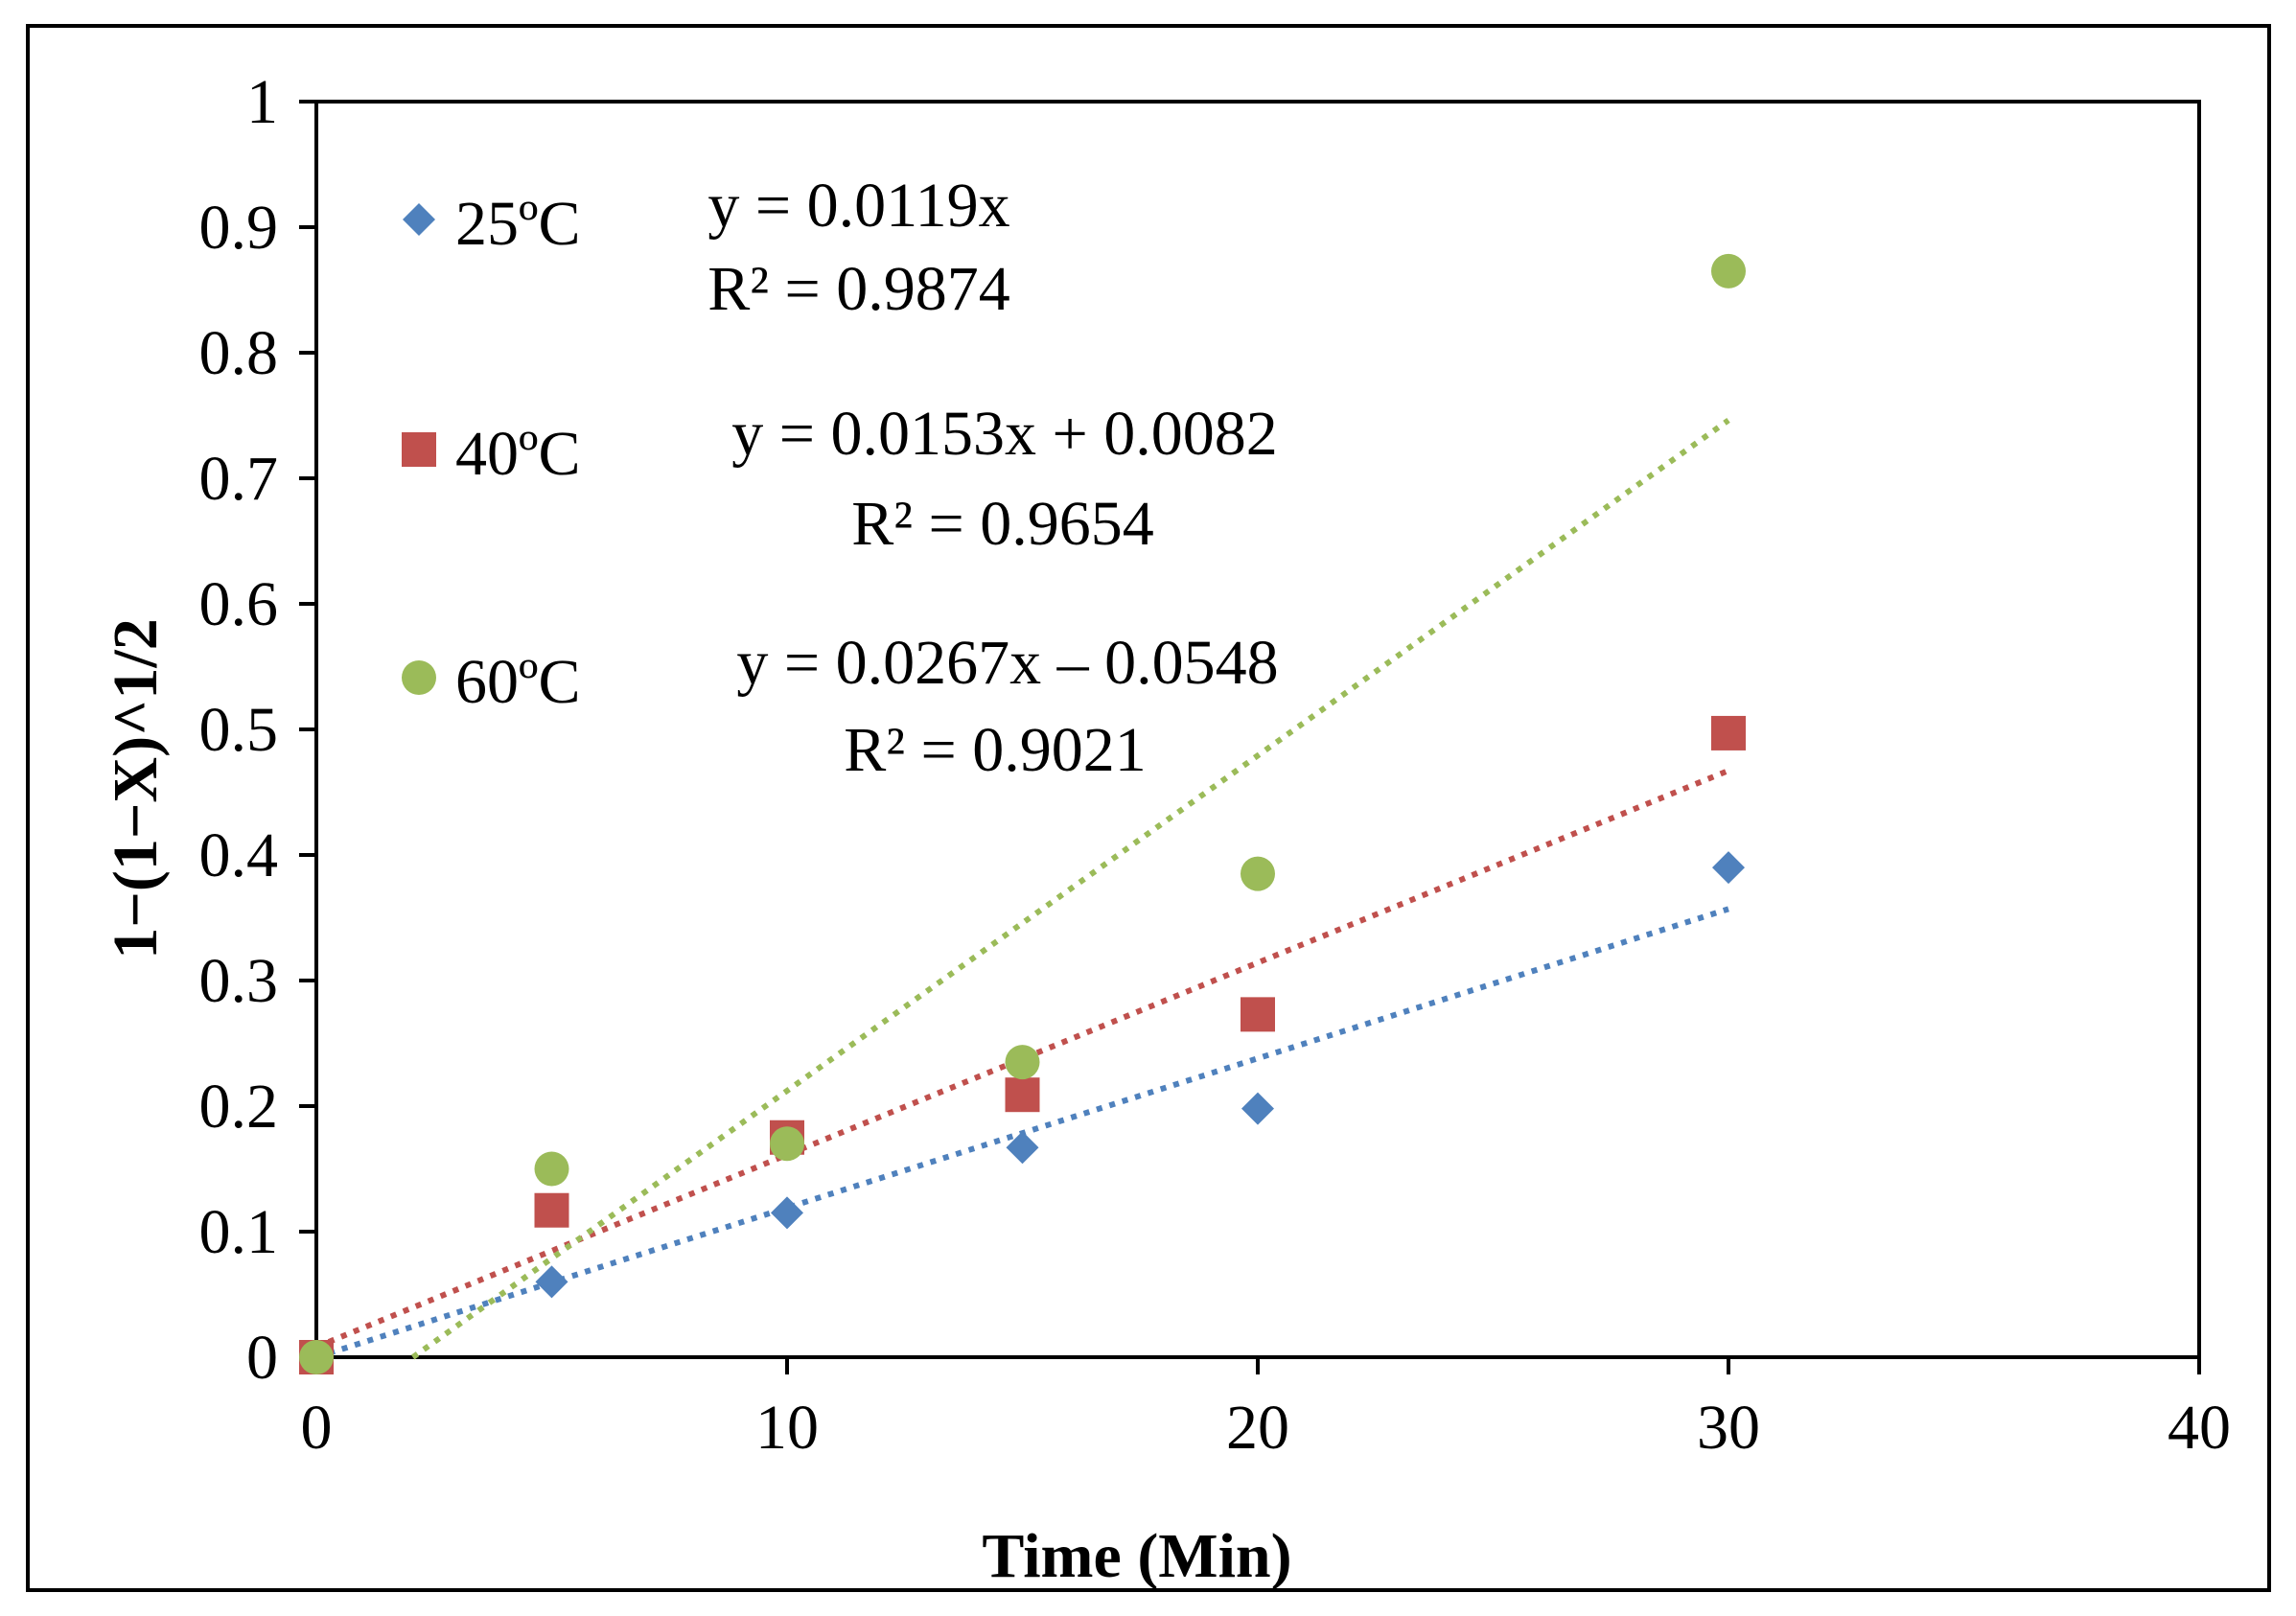 This screenshot has height=1616, width=2296. What do you see at coordinates (419, 677) in the screenshot?
I see `legend-marker-60-c` at bounding box center [419, 677].